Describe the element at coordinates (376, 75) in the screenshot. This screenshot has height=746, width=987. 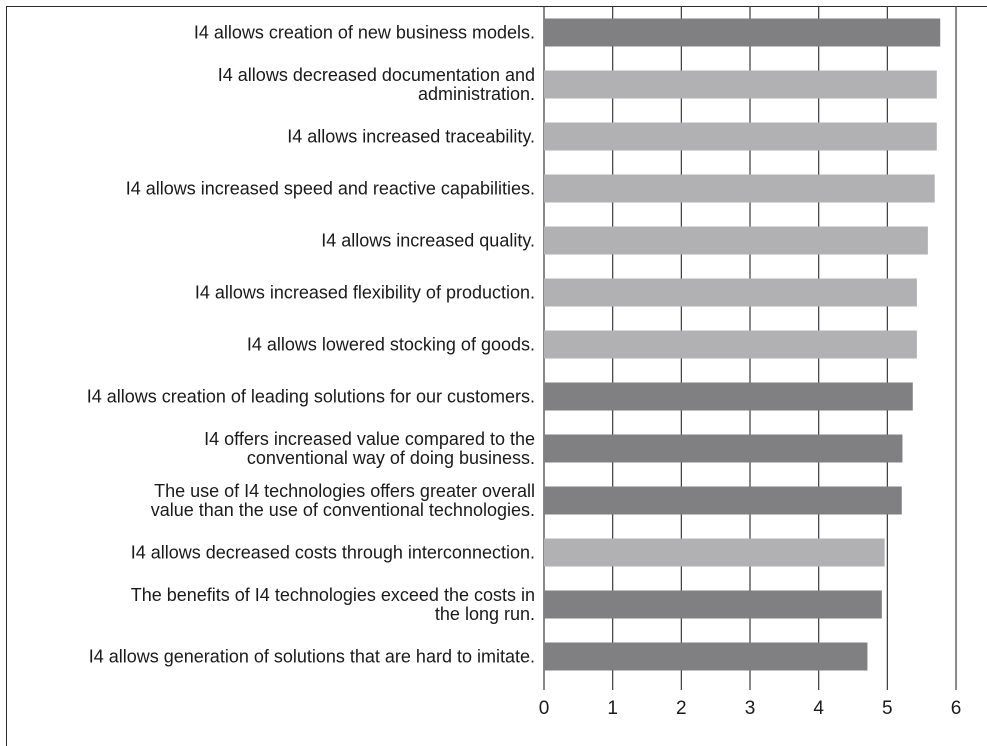
I see `category-label: I4 allows decreased documentation and` at that location.